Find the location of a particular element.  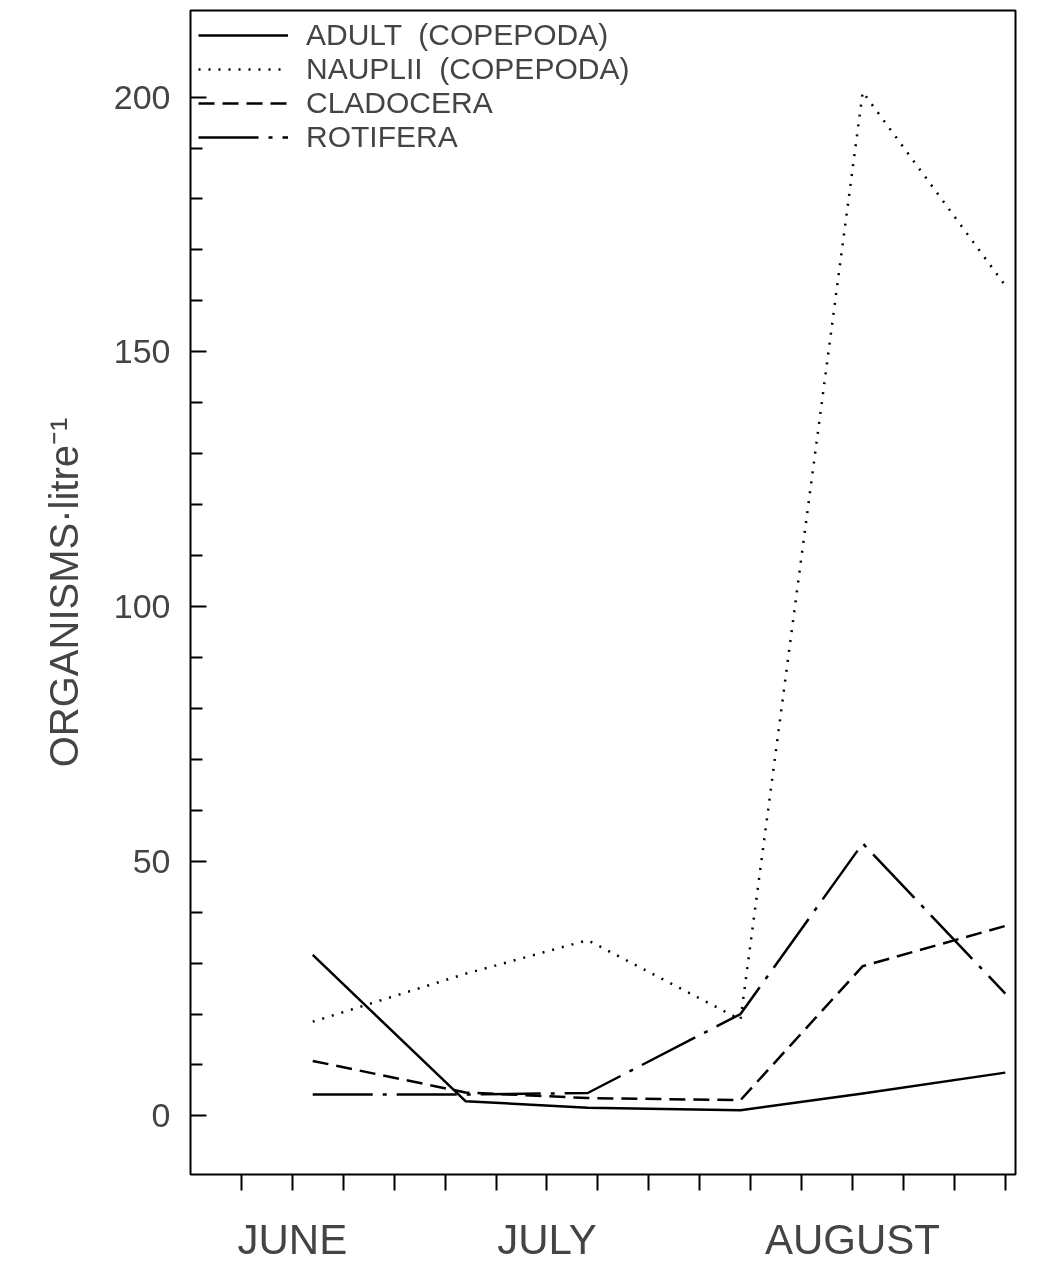

y-tick-label: 0 is located at coordinates (161, 1115).